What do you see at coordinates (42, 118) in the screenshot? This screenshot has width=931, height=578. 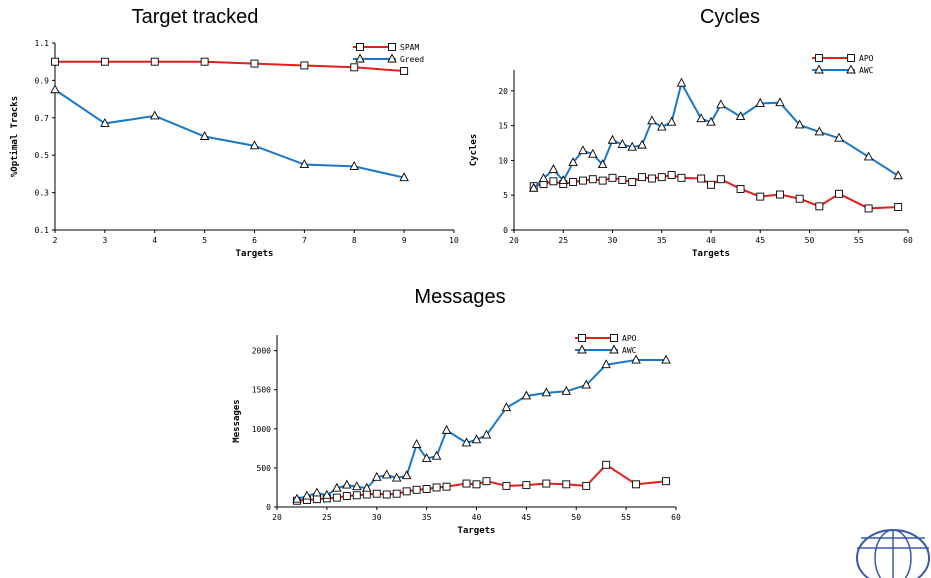 I see `y-tick-label: 0.7` at bounding box center [42, 118].